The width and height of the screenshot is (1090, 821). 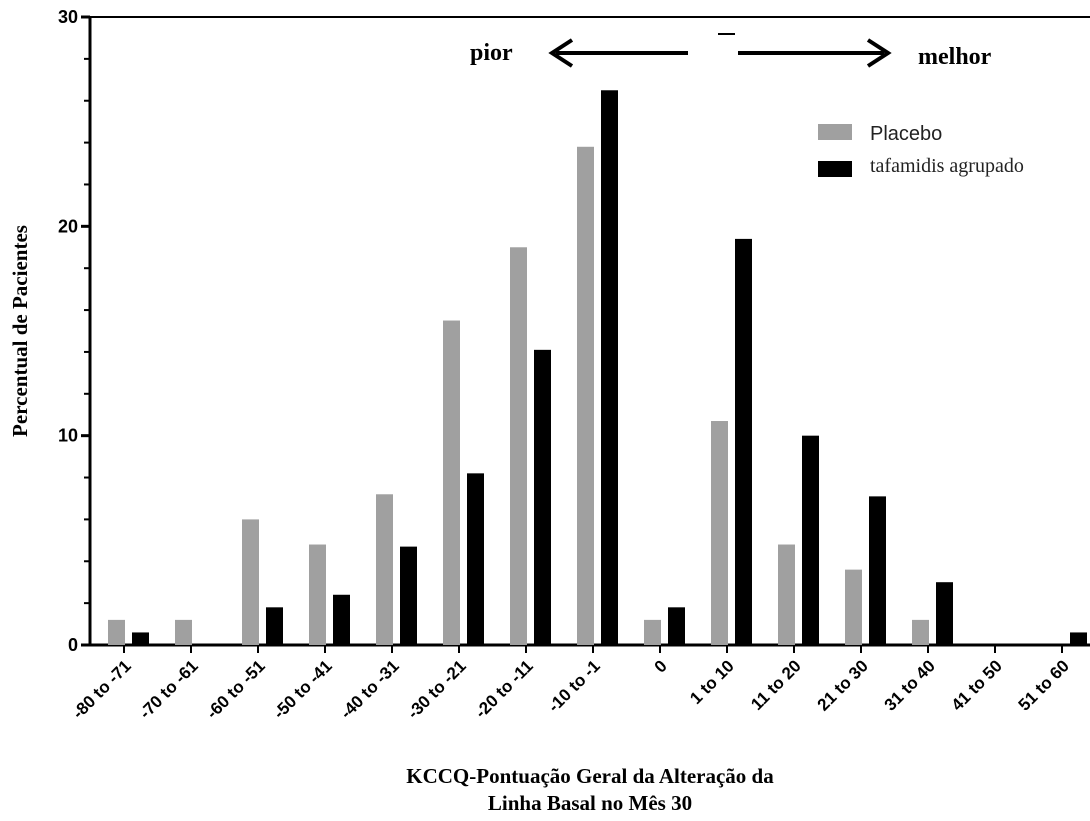 I want to click on x-tick-label: 51 to 60, so click(x=1044, y=685).